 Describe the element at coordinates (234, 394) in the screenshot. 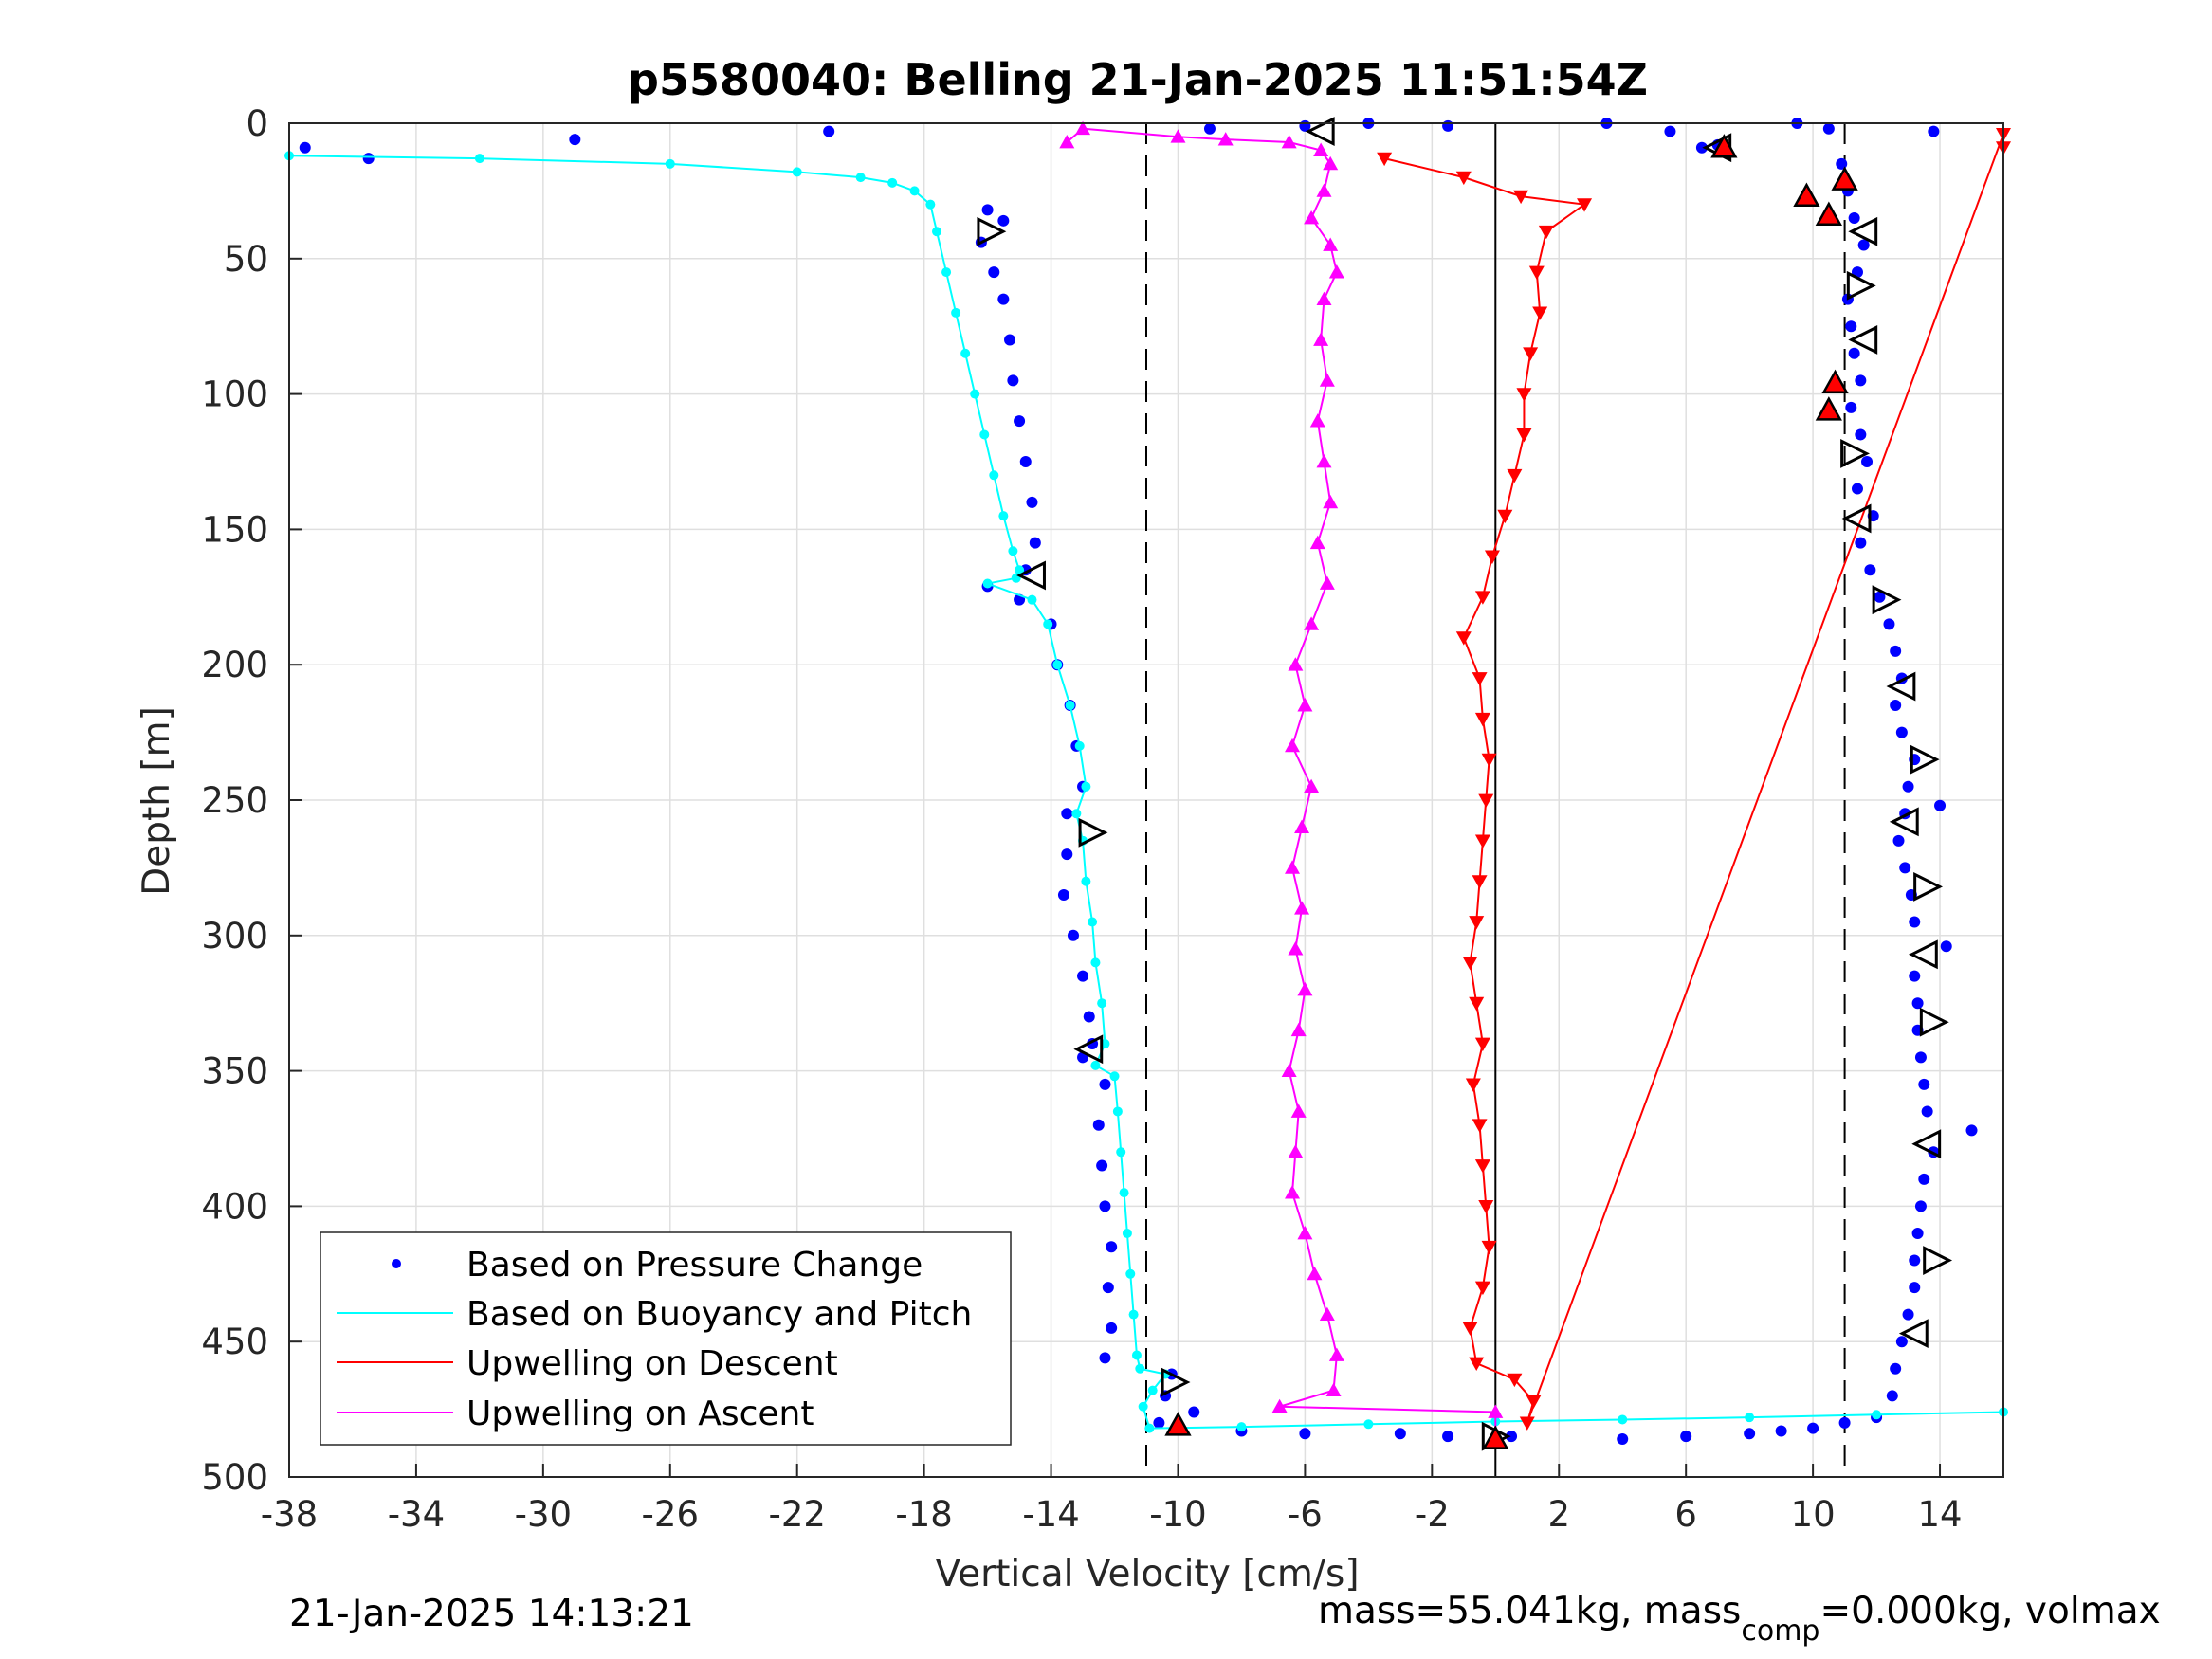

I see `y-tick-label: 100` at that location.